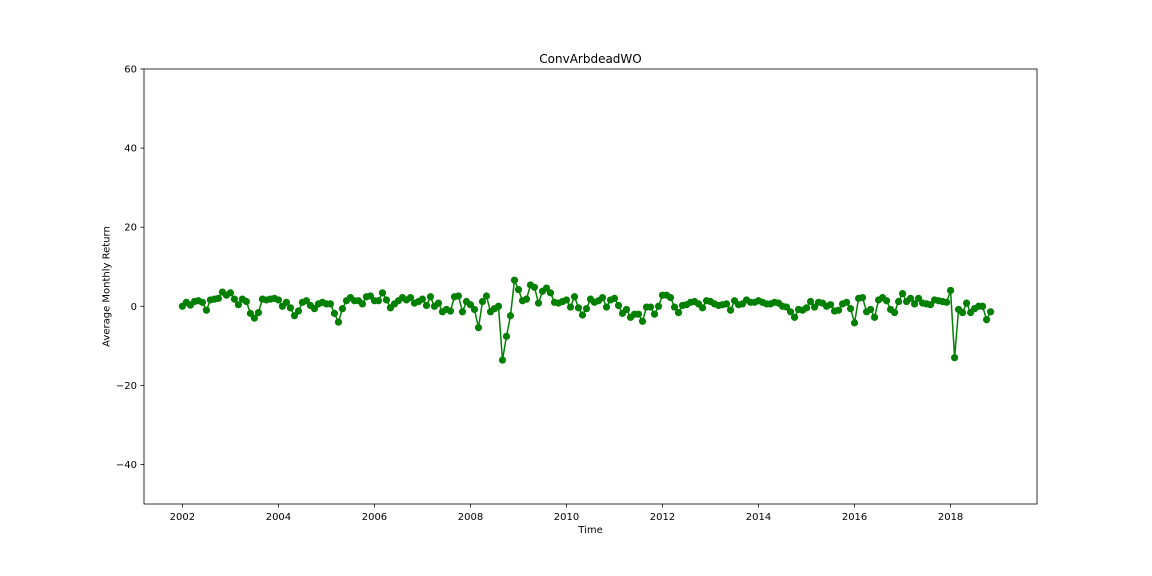  Describe the element at coordinates (854, 517) in the screenshot. I see `x-tick-label: 2016` at that location.